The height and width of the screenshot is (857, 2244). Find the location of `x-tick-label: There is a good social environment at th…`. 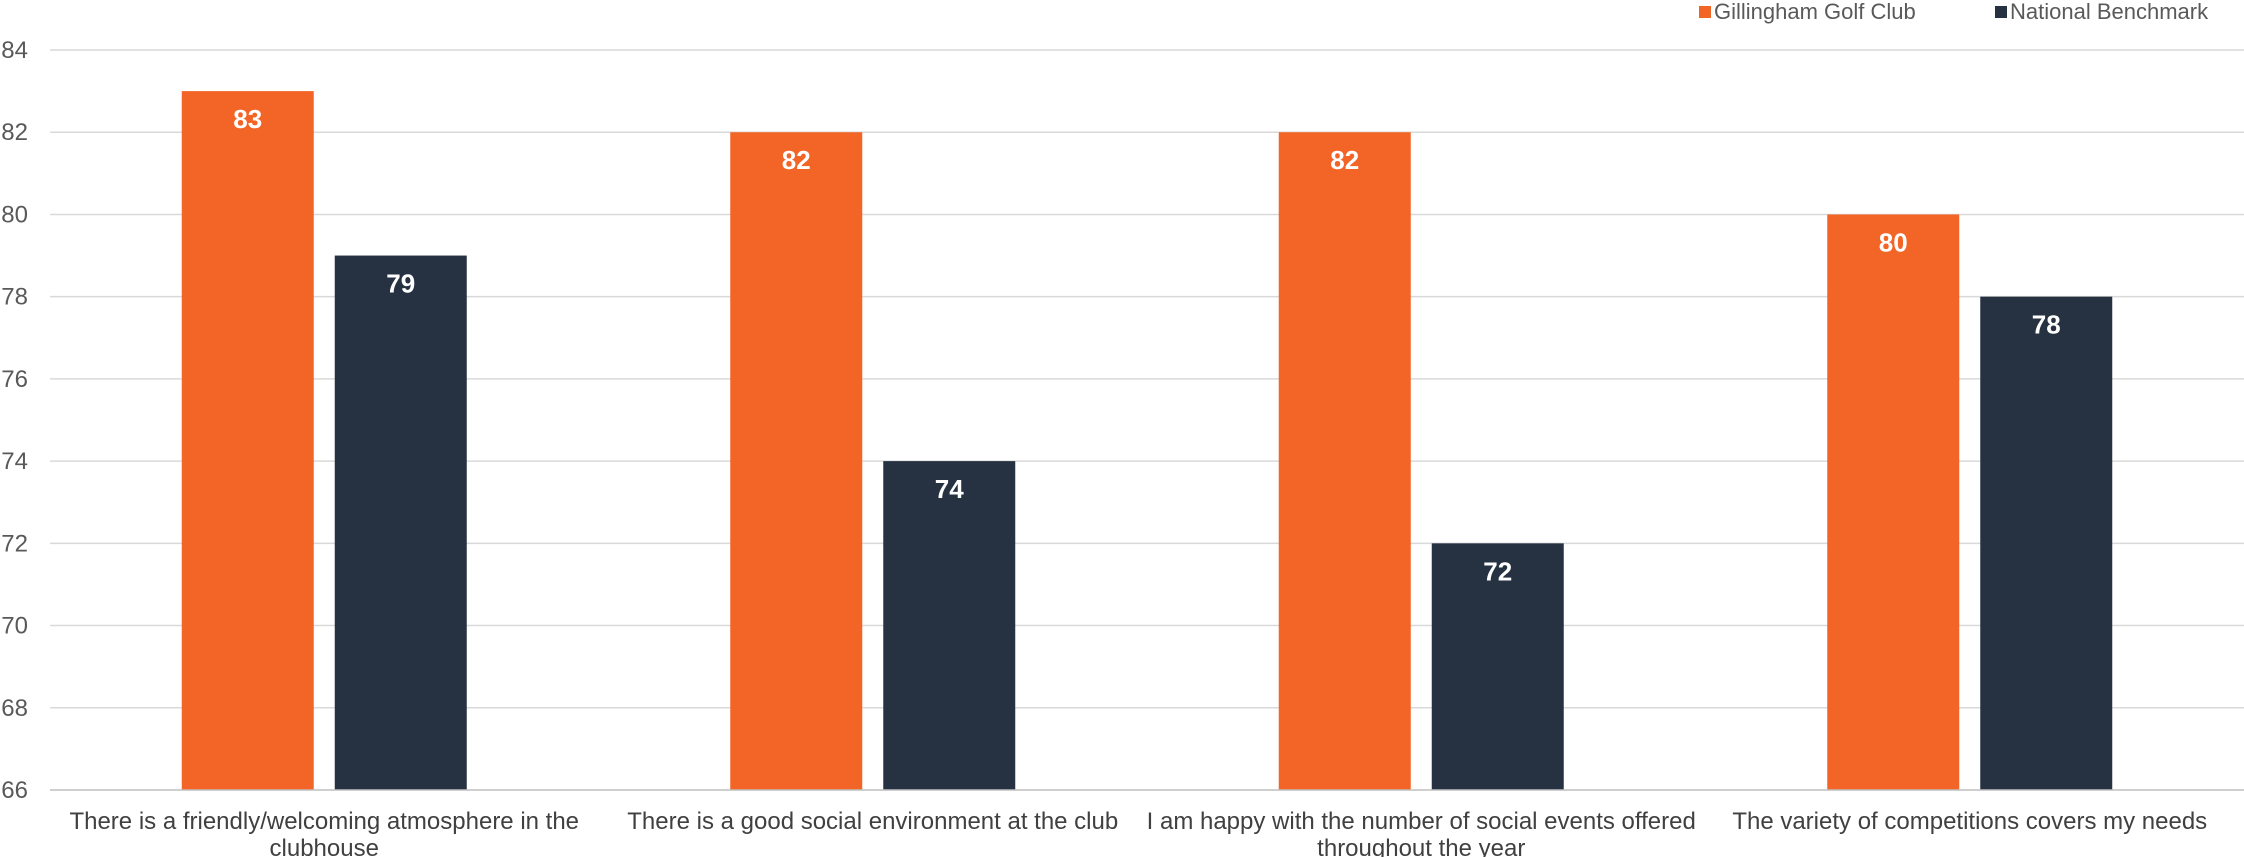

x-tick-label: There is a good social environment at th… is located at coordinates (872, 821).